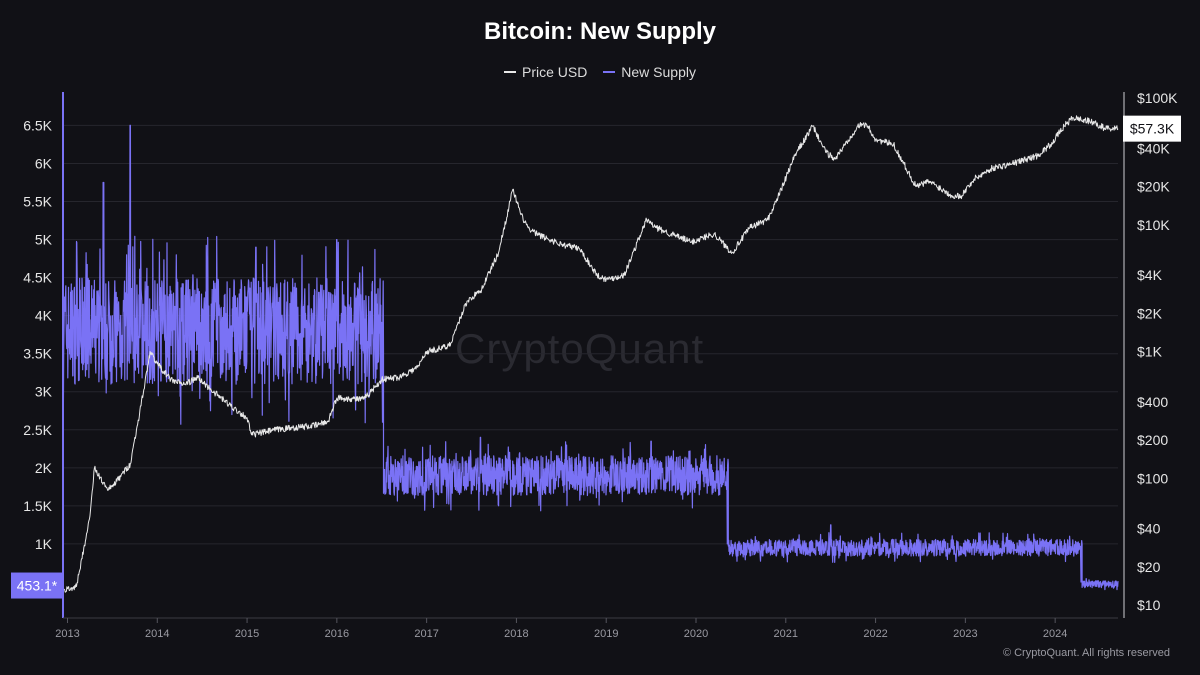  I want to click on x-tick-label: 2019, so click(606, 634).